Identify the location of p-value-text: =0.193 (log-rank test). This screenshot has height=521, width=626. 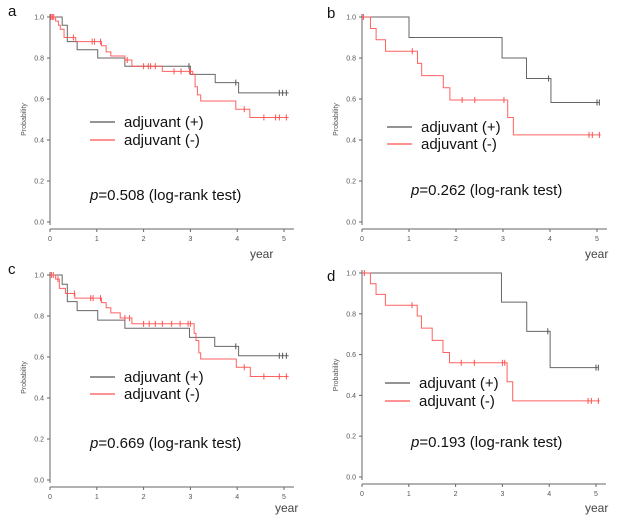
(490, 442).